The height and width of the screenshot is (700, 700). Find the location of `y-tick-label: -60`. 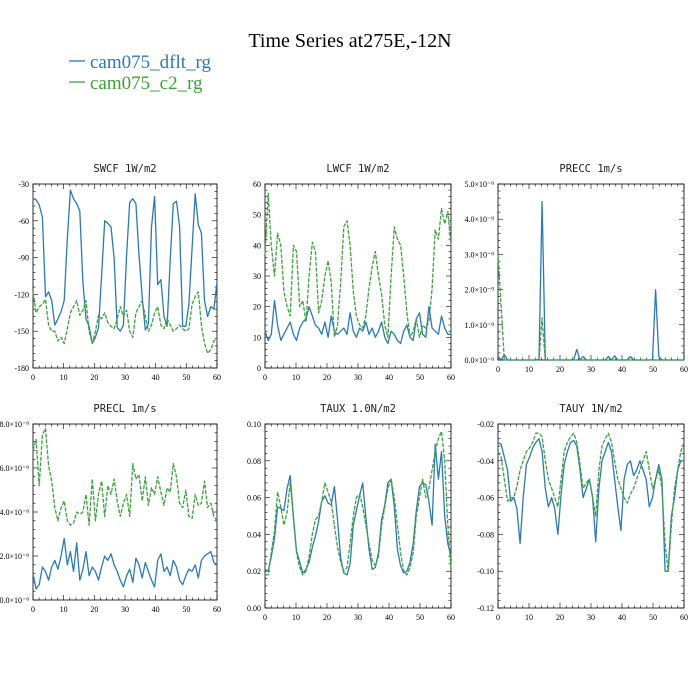

y-tick-label: -60 is located at coordinates (23, 221).